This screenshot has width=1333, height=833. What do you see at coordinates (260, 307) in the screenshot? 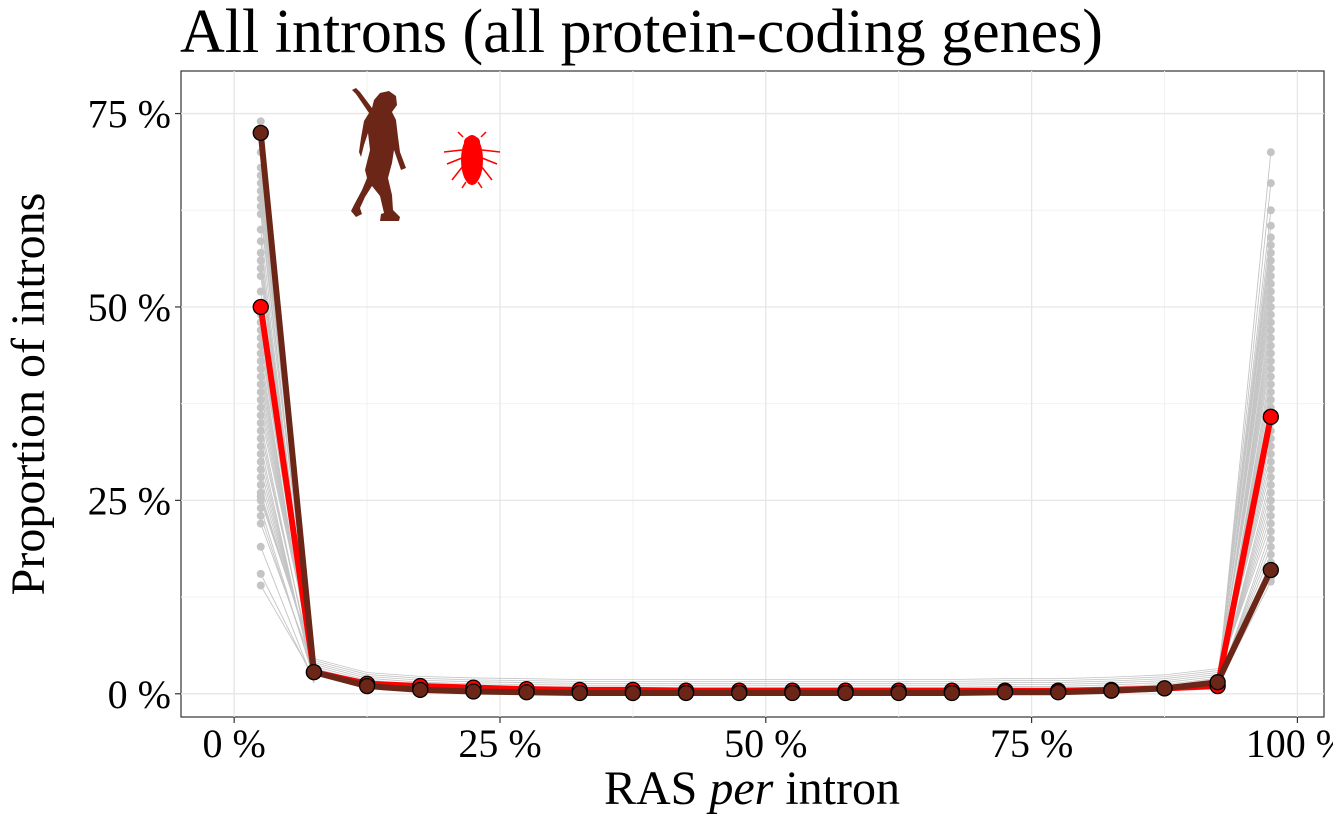
I see `data-point-fly` at bounding box center [260, 307].